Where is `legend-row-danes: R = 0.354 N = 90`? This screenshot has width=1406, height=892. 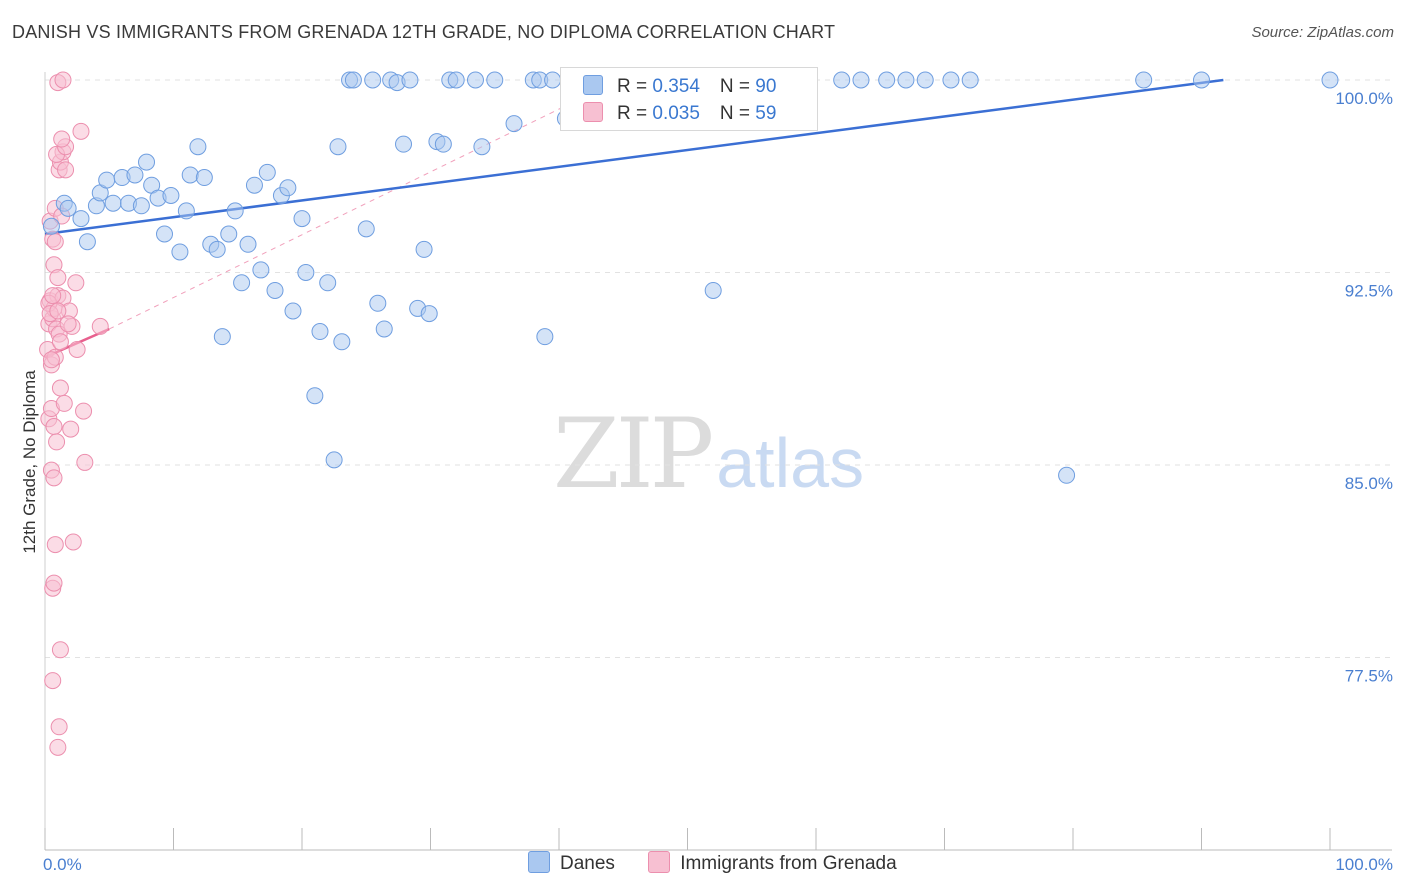
legend-row-danes: R = 0.354 N = 90 is located at coordinates (679, 87).